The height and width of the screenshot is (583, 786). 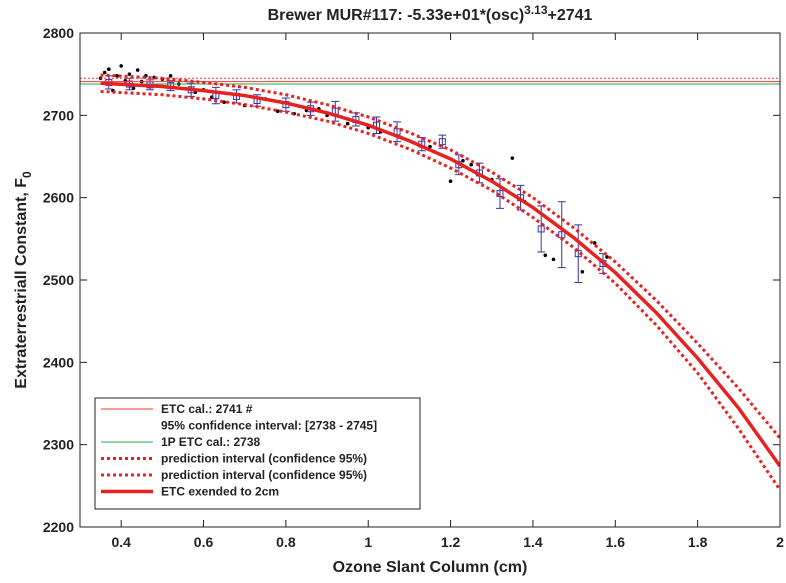 What do you see at coordinates (58, 33) in the screenshot?
I see `y-tick-label: 2800` at bounding box center [58, 33].